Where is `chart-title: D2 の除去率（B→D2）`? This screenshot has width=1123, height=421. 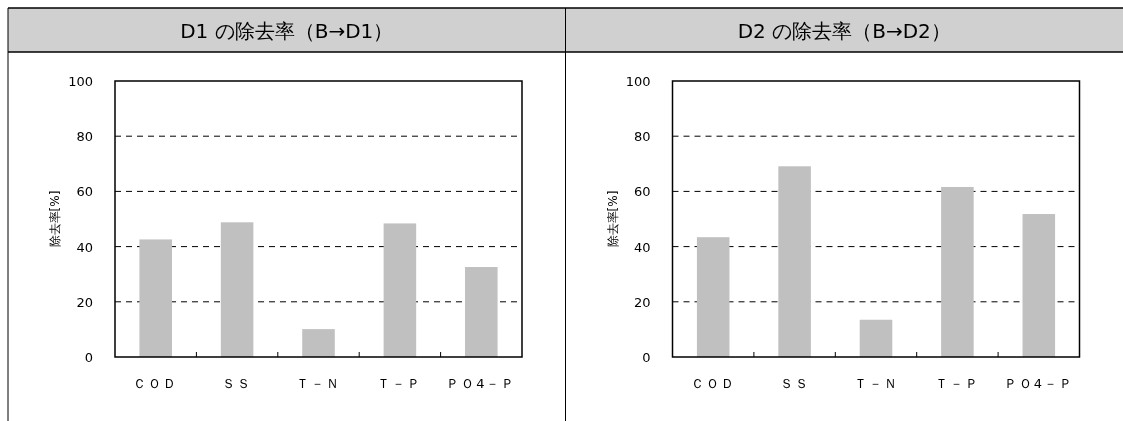 chart-title: D2 の除去率（B→D2） is located at coordinates (844, 31).